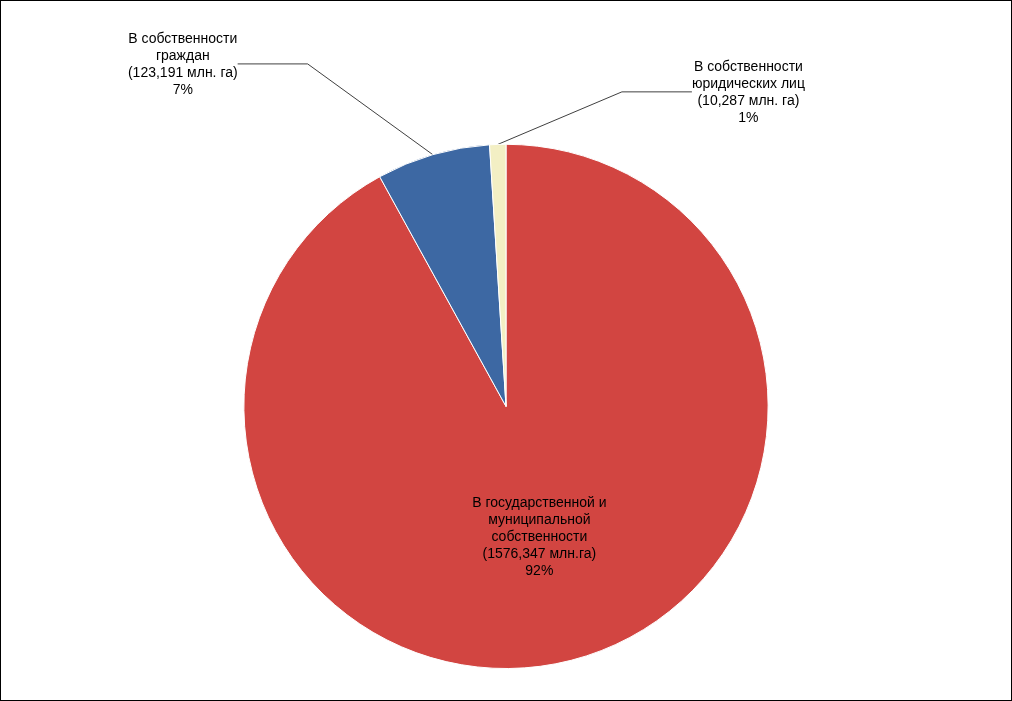 This screenshot has height=701, width=1012. I want to click on data-label: (10,287 млн. га) 1%, so click(748, 109).